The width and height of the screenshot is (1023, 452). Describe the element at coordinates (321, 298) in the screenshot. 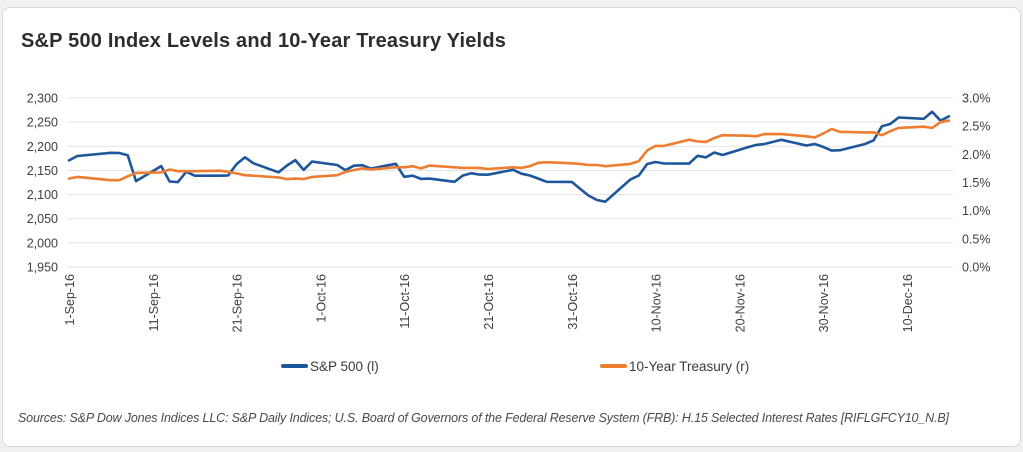

I see `x-axis-tick-label: 1-Oct-16` at that location.